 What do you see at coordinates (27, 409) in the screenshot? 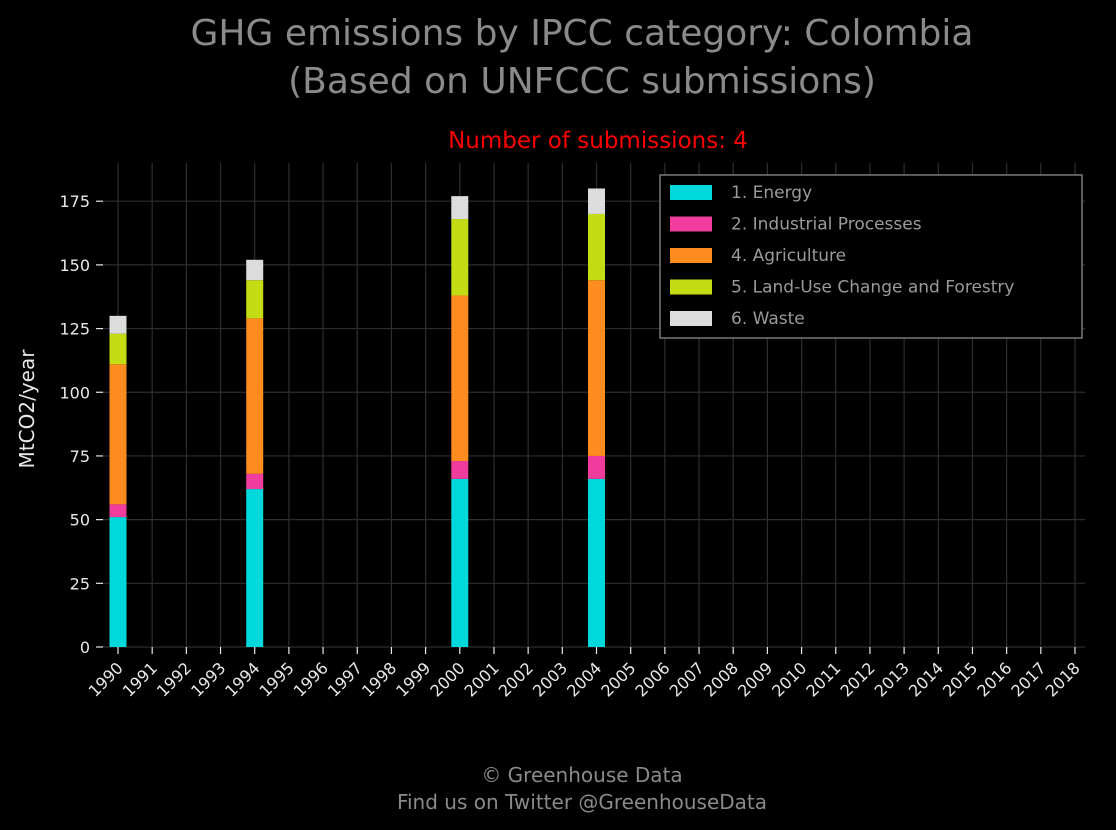
I see `y-axis-label: MtCO2/year` at bounding box center [27, 409].